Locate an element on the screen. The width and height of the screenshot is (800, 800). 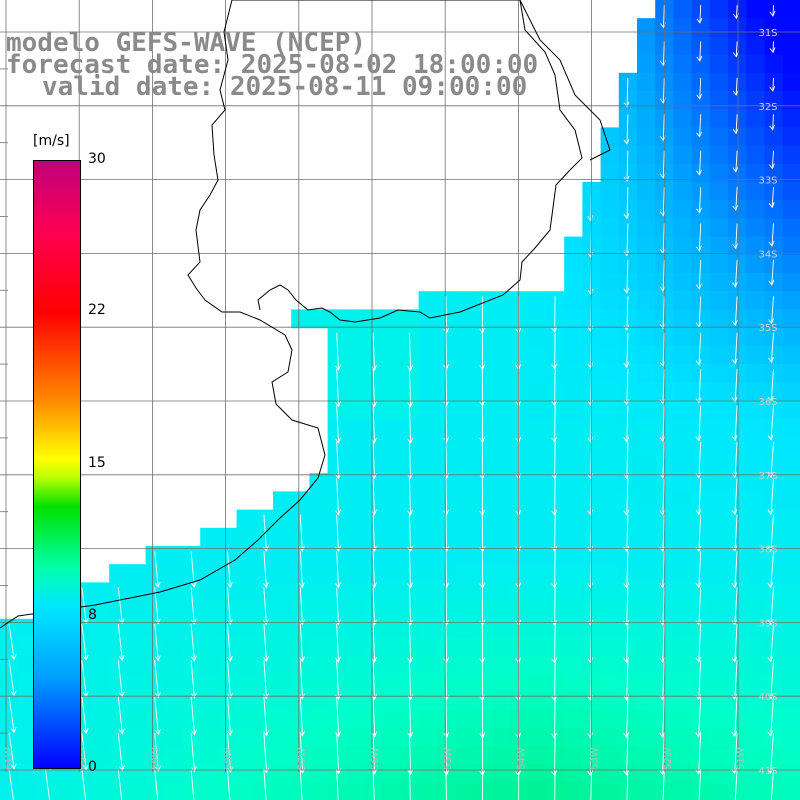
lon-label: 53W is located at coordinates (595, 758).